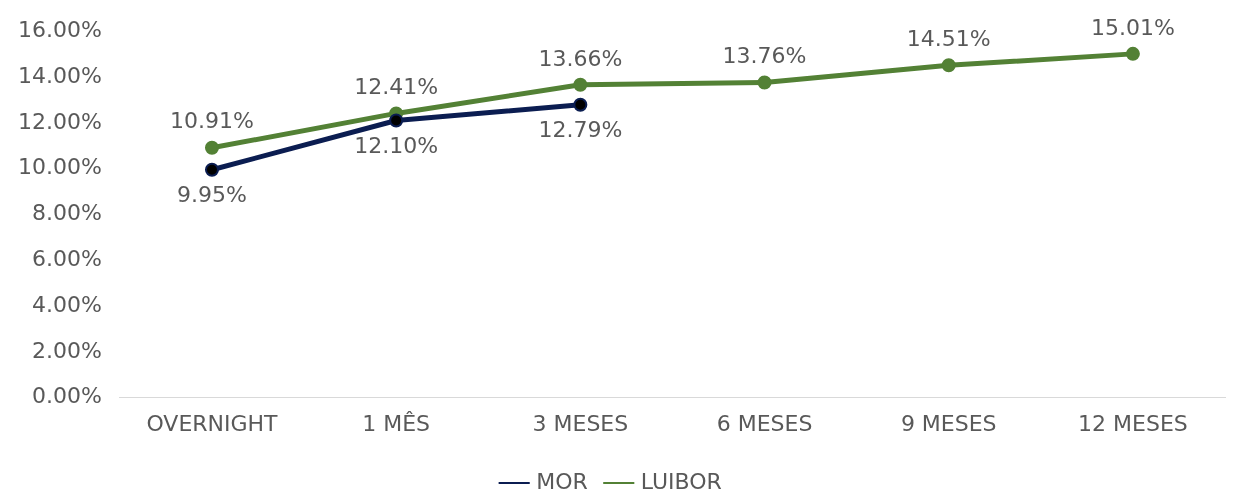 The image size is (1241, 504). What do you see at coordinates (67, 350) in the screenshot?
I see `y-tick-label: 2.00%` at bounding box center [67, 350].